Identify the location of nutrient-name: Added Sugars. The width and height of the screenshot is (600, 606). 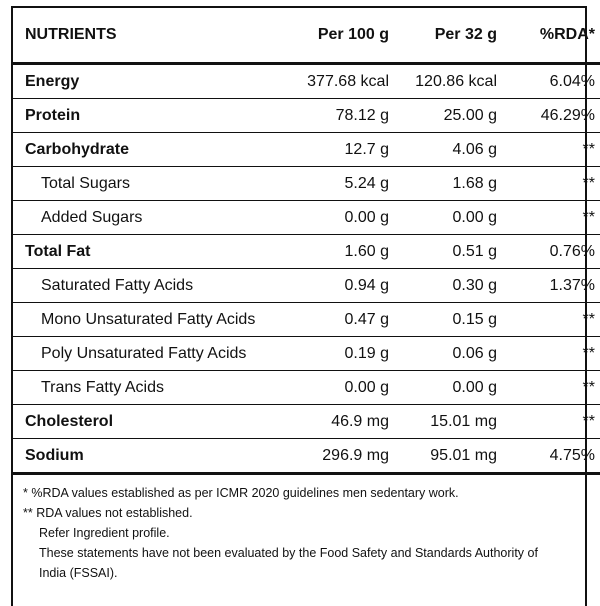
(152, 217).